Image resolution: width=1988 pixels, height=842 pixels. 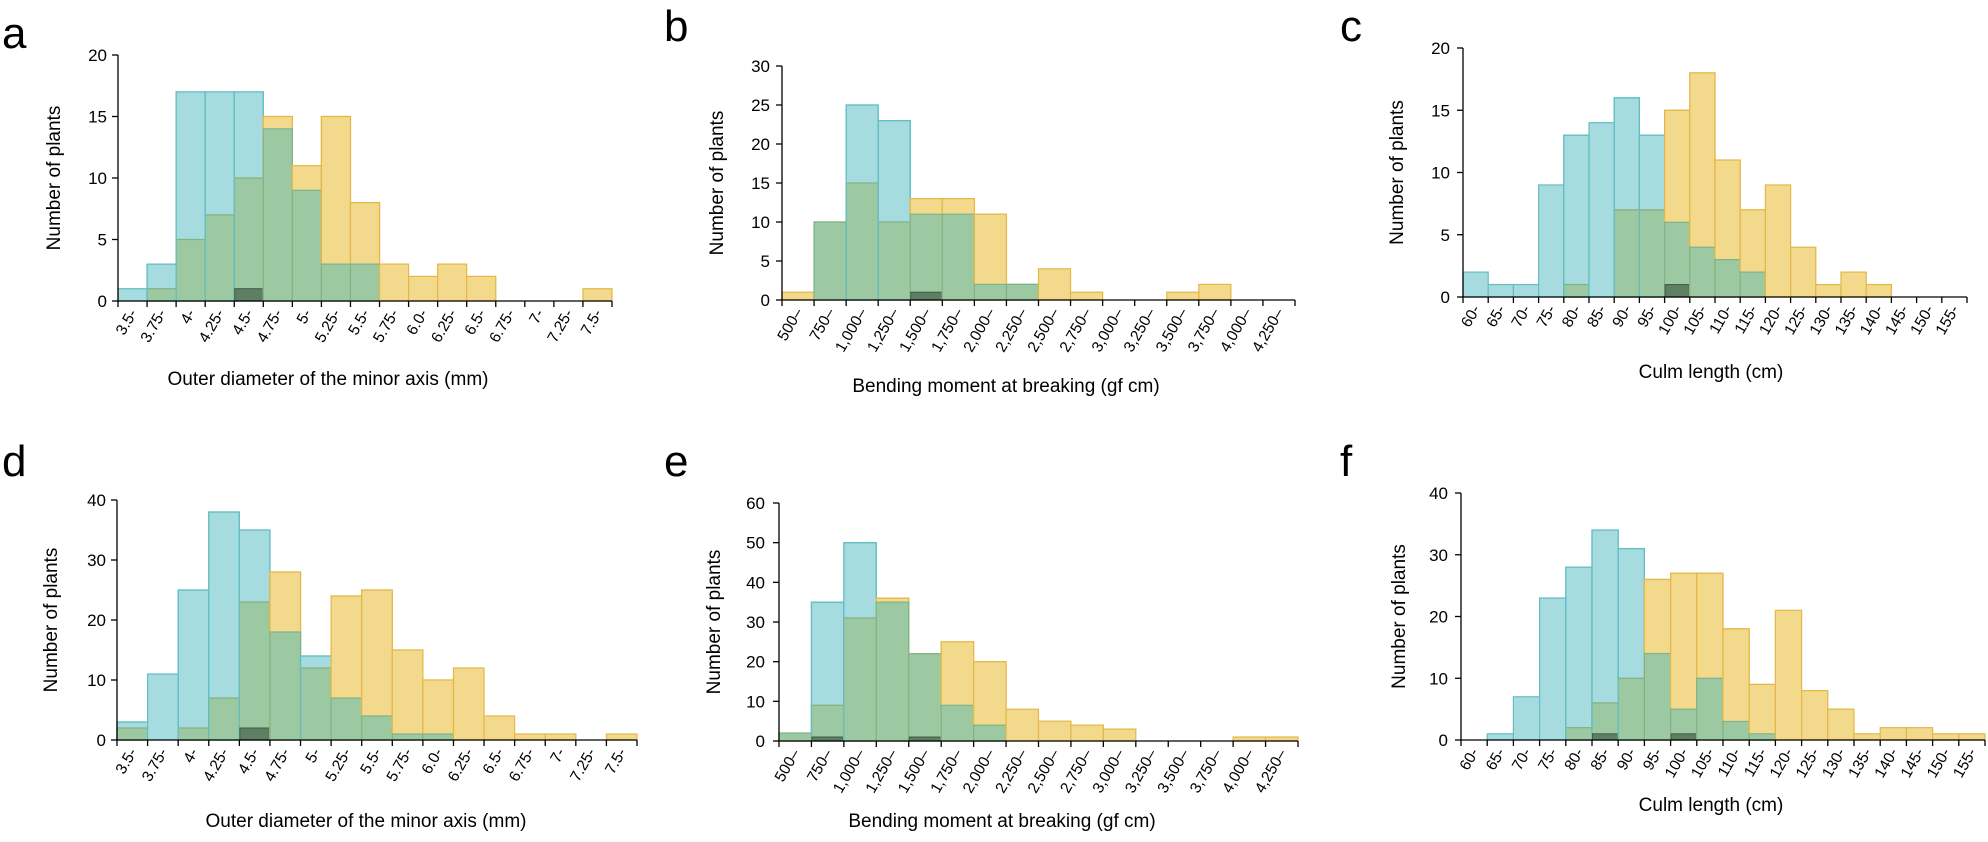 I want to click on x-tick-label: 6.0-, so click(x=417, y=323).